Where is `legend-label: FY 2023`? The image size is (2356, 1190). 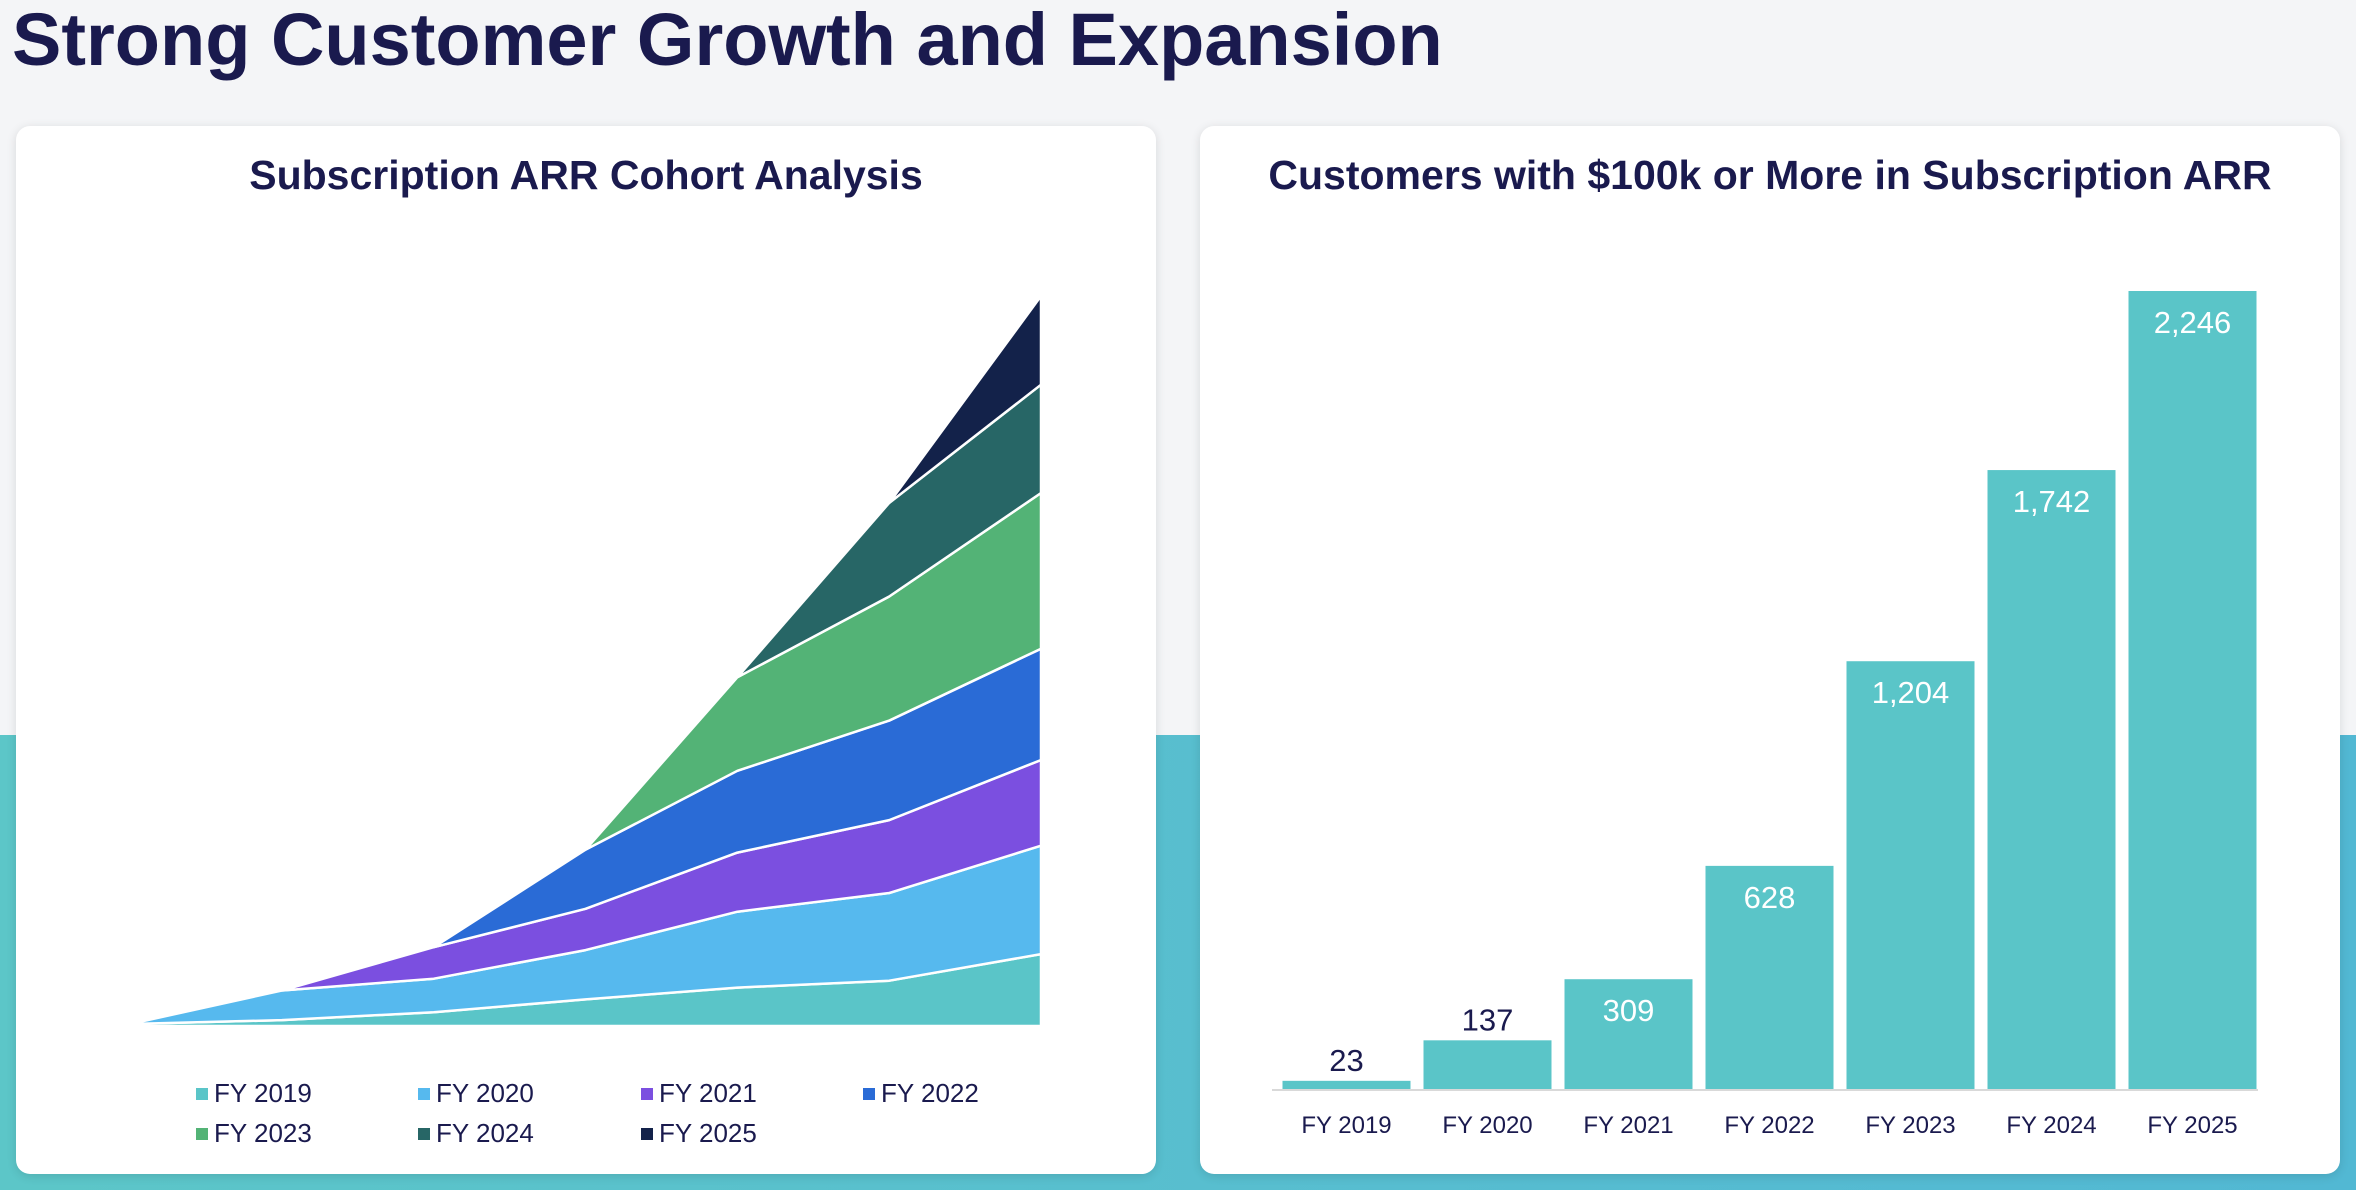
legend-label: FY 2023 is located at coordinates (263, 1133).